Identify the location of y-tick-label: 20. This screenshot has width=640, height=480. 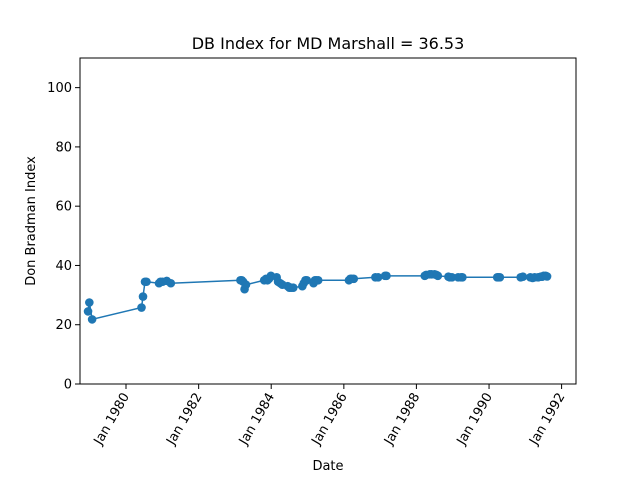
(63, 325).